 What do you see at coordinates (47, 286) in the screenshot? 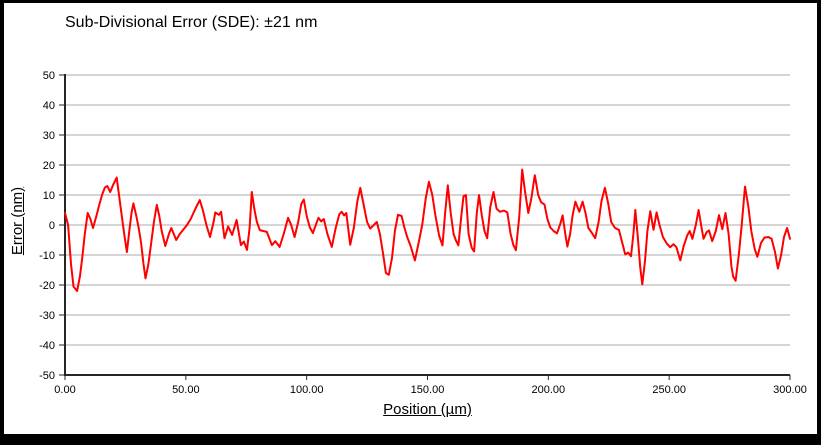
I see `y-tick-label: -20` at bounding box center [47, 286].